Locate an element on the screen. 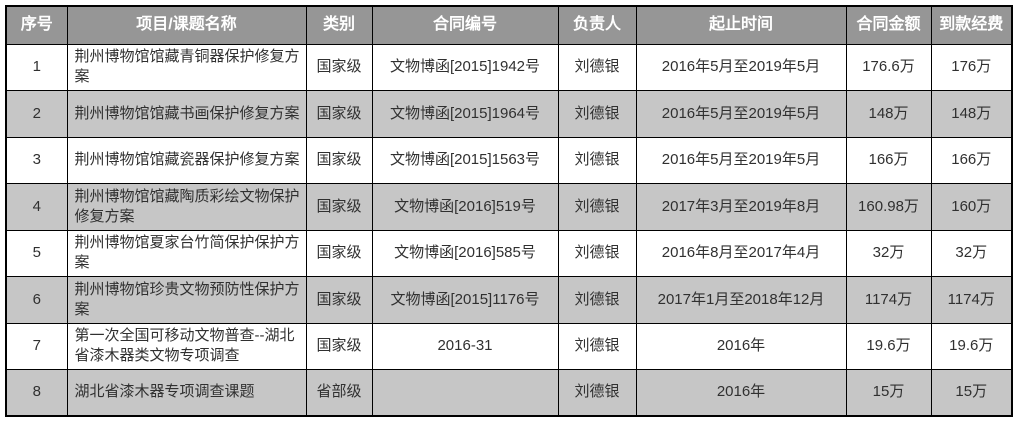  cell-received: 148万 is located at coordinates (971, 114).